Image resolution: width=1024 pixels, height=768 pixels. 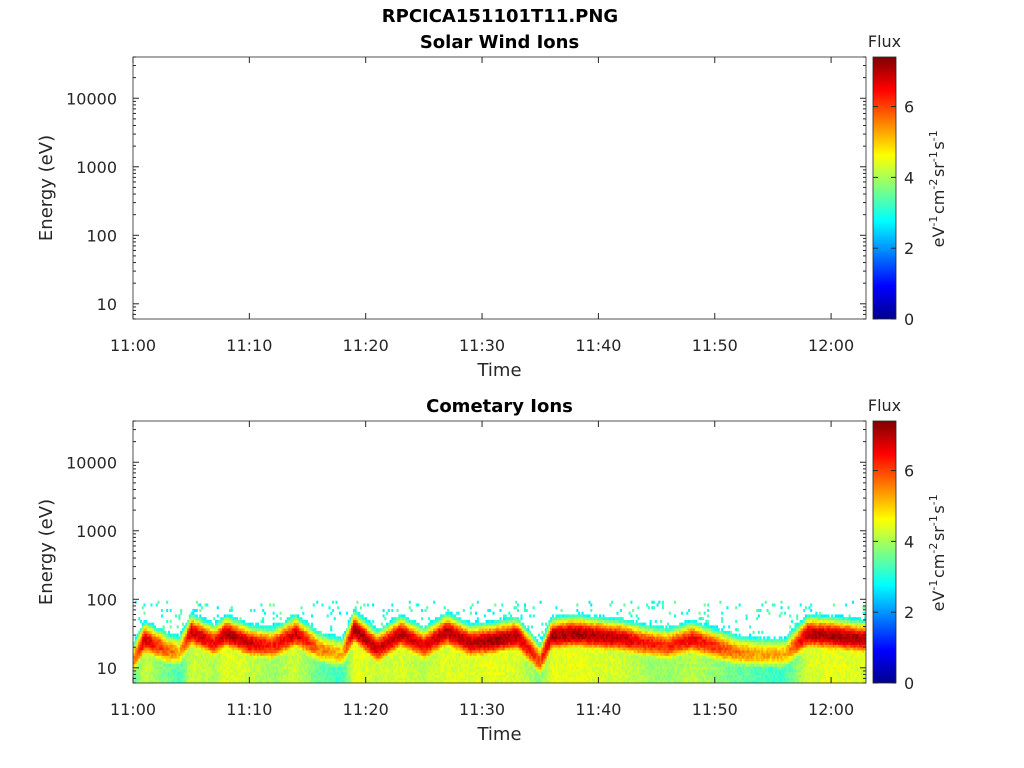 What do you see at coordinates (598, 345) in the screenshot?
I see `x-tick-label: 11:40` at bounding box center [598, 345].